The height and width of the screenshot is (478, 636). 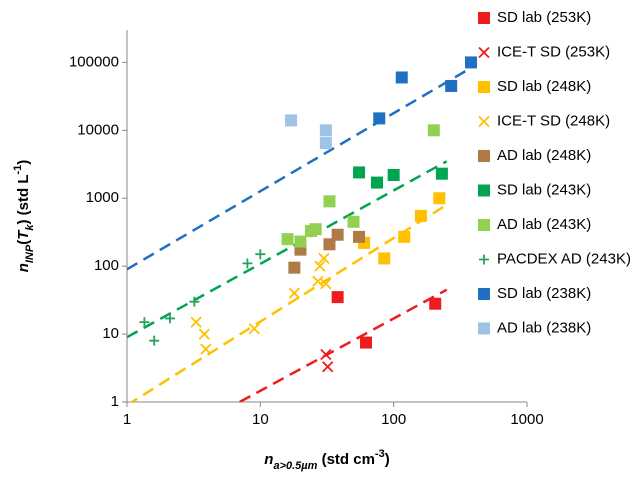 What do you see at coordinates (544, 293) in the screenshot?
I see `legend-label: SD lab (238K)` at bounding box center [544, 293].